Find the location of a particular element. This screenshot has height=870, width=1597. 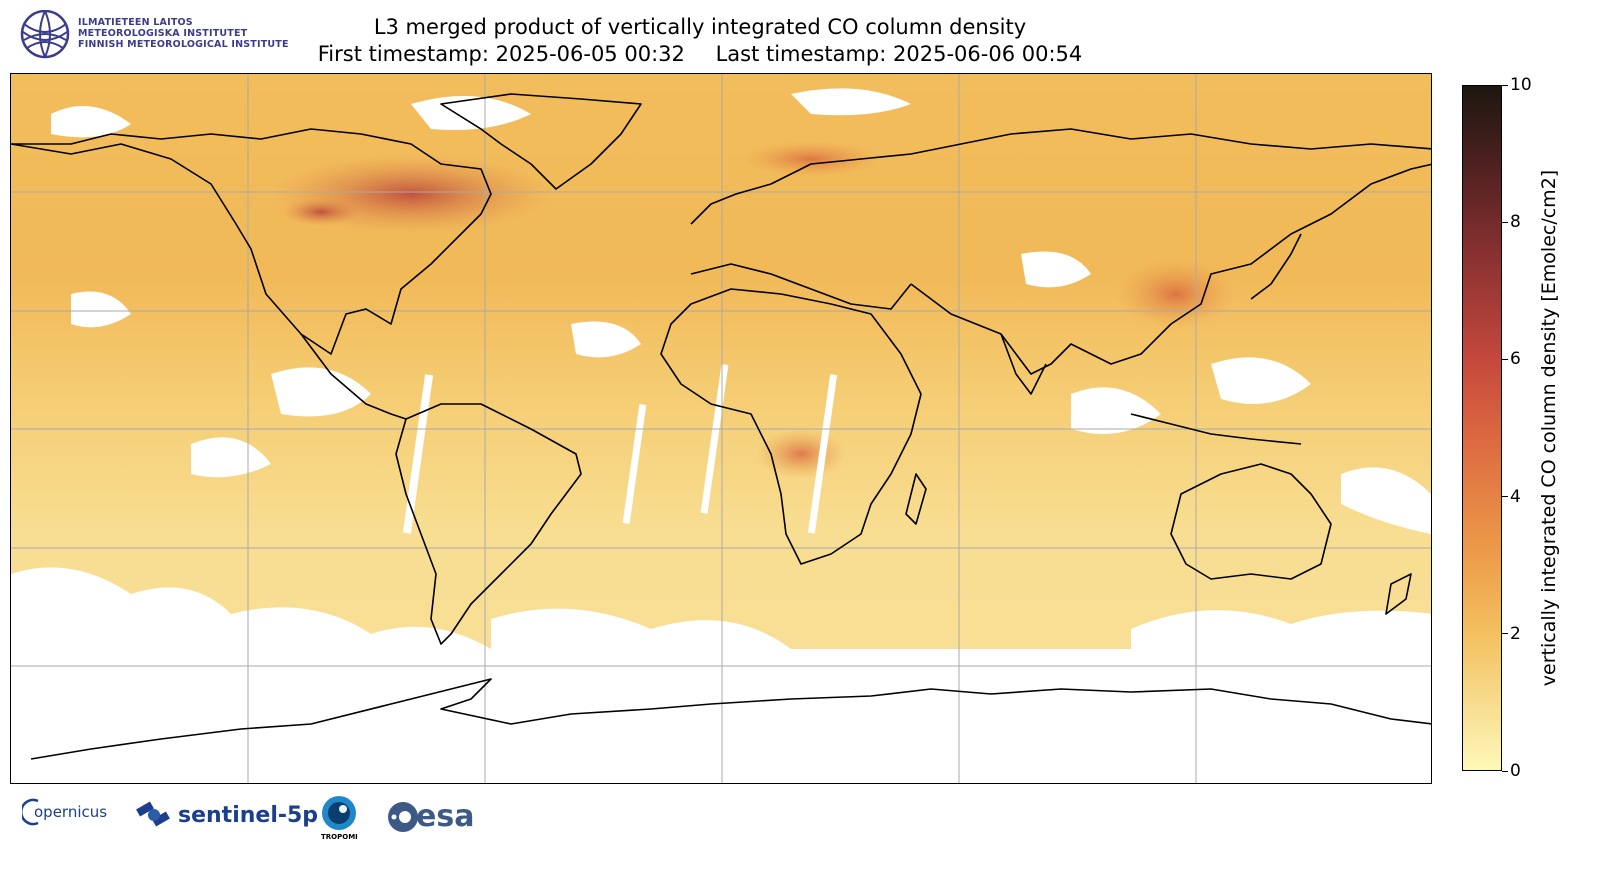

esa-icon is located at coordinates (403, 817).